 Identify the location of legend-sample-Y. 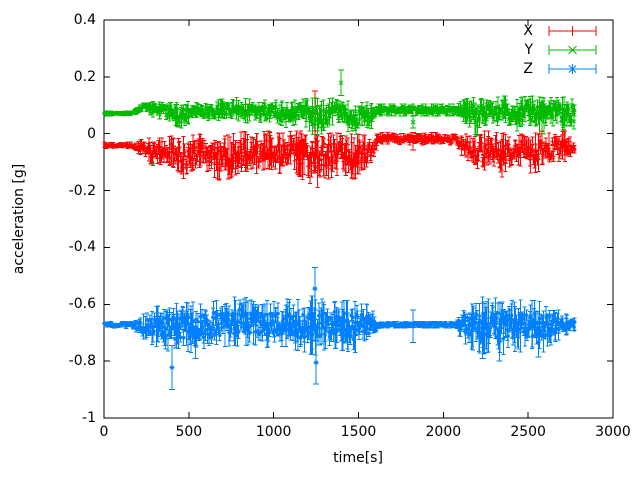
(572, 50).